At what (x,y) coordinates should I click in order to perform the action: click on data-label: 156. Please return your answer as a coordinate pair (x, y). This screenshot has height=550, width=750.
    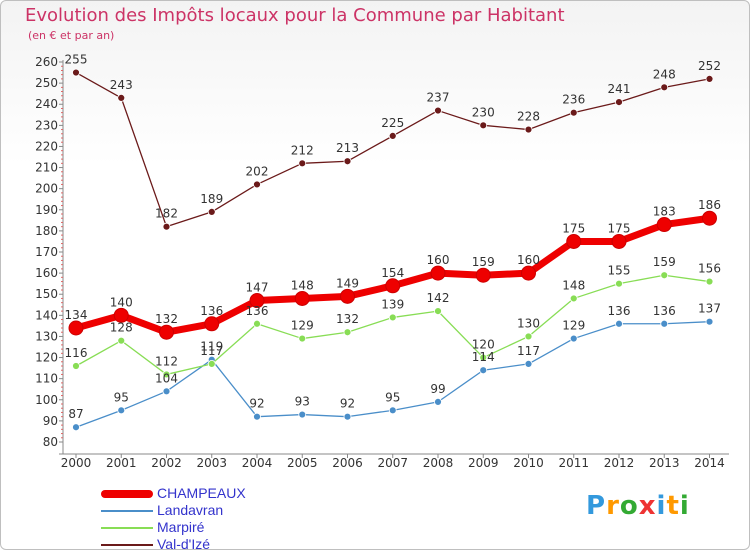
    Looking at the image, I should click on (709, 269).